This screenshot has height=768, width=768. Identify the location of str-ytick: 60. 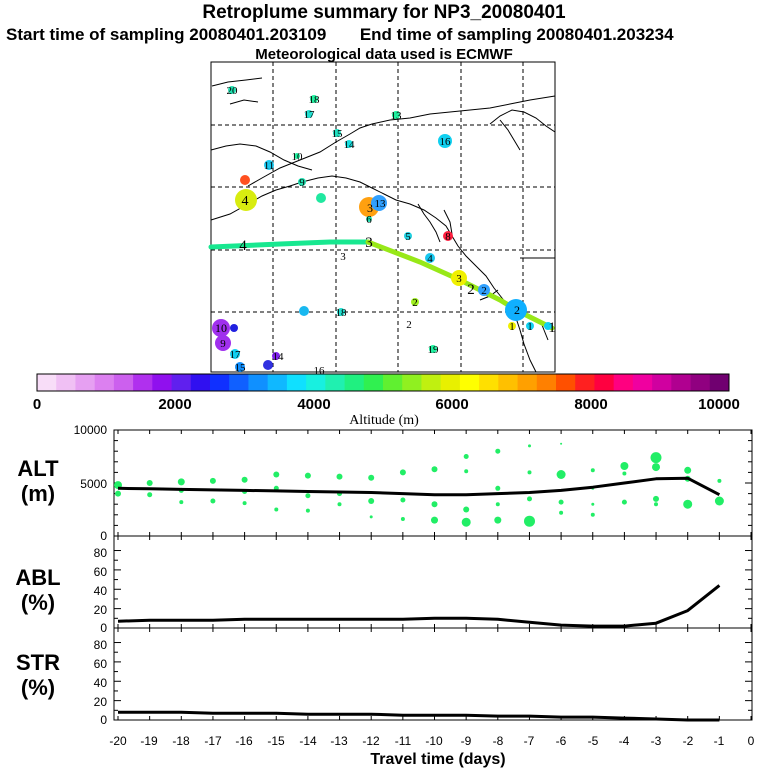
(101, 664).